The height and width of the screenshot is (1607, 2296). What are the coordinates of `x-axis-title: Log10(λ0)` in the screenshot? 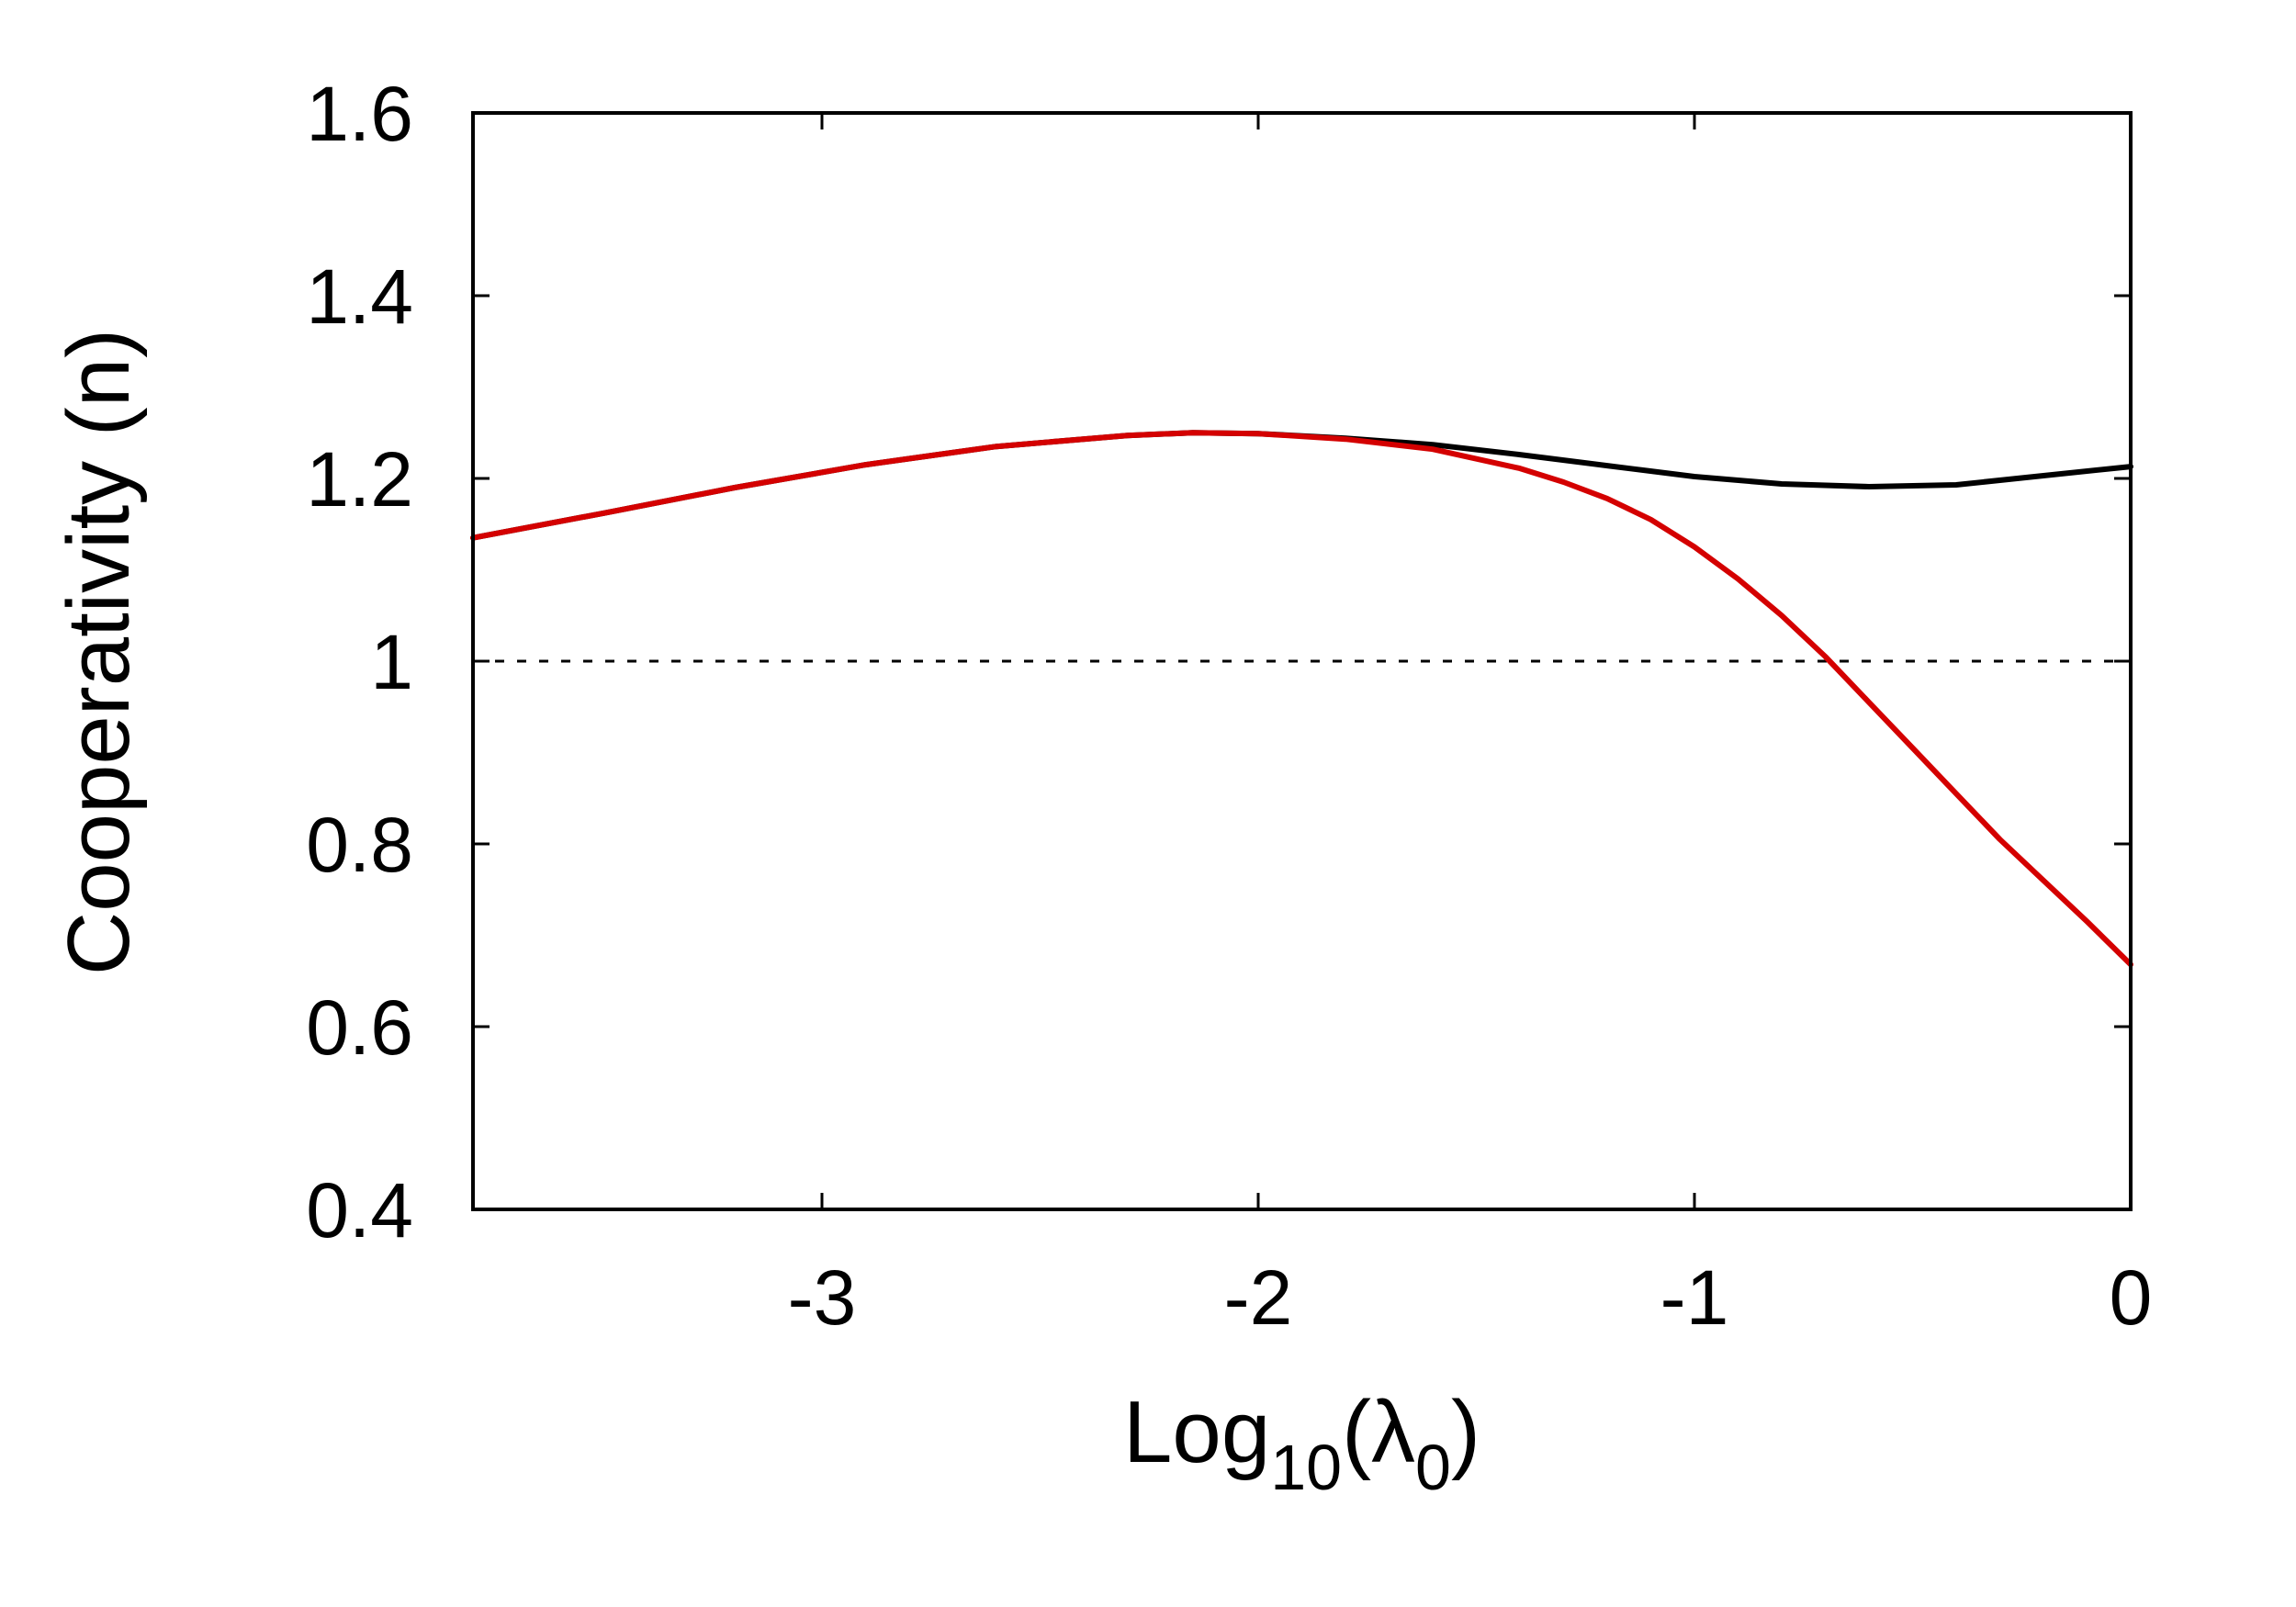 It's located at (1301, 1443).